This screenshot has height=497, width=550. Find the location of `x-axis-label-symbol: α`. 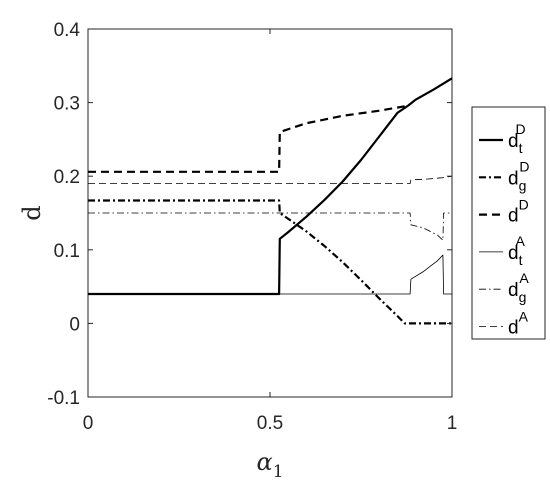

x-axis-label-symbol: α is located at coordinates (264, 462).